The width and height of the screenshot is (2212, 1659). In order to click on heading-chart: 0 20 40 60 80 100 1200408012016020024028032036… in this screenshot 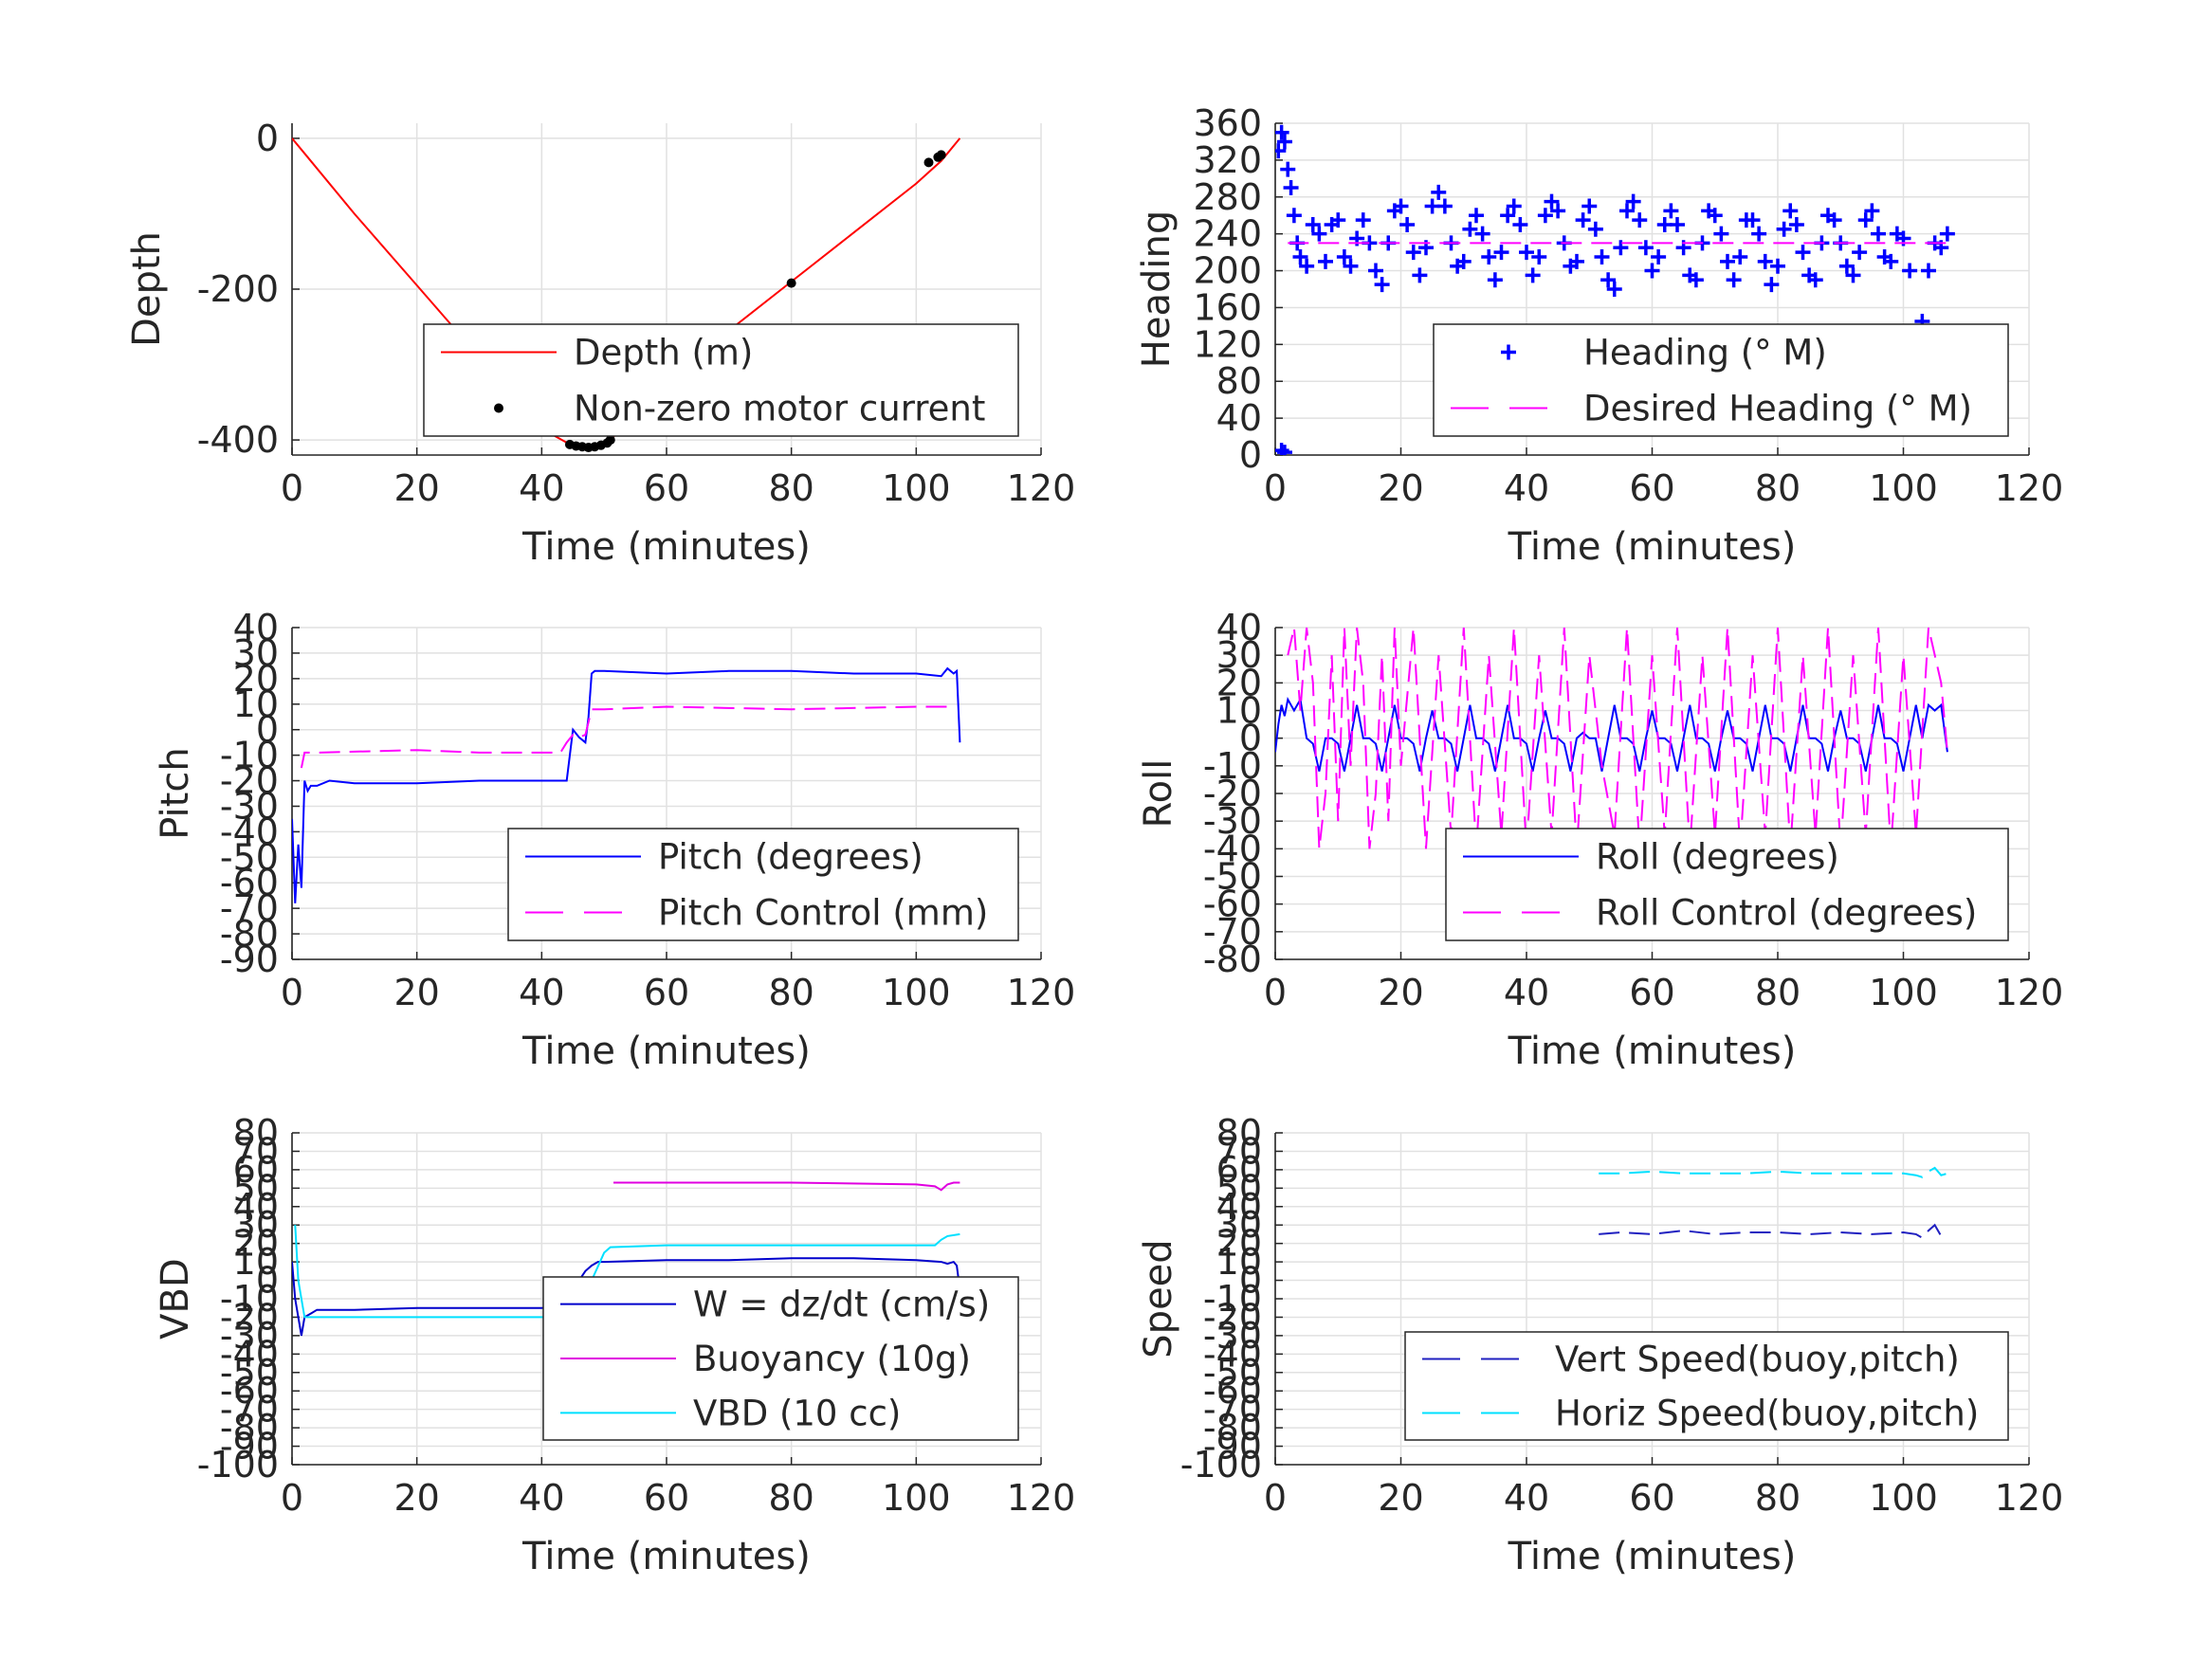, I will do `click(1599, 335)`.